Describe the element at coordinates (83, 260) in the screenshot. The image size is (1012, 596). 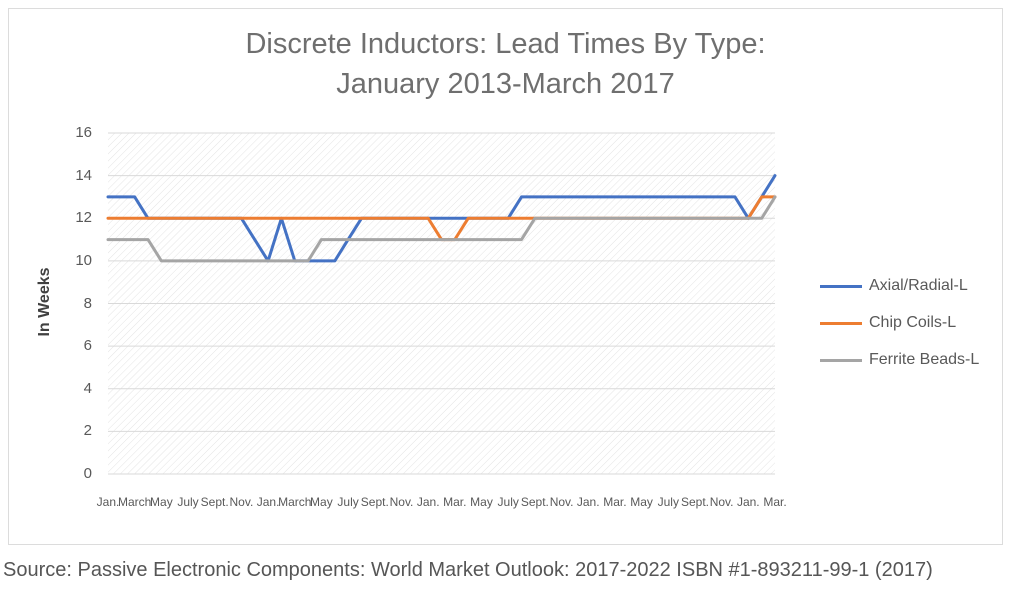
I see `y-tick-label-10: 10` at that location.